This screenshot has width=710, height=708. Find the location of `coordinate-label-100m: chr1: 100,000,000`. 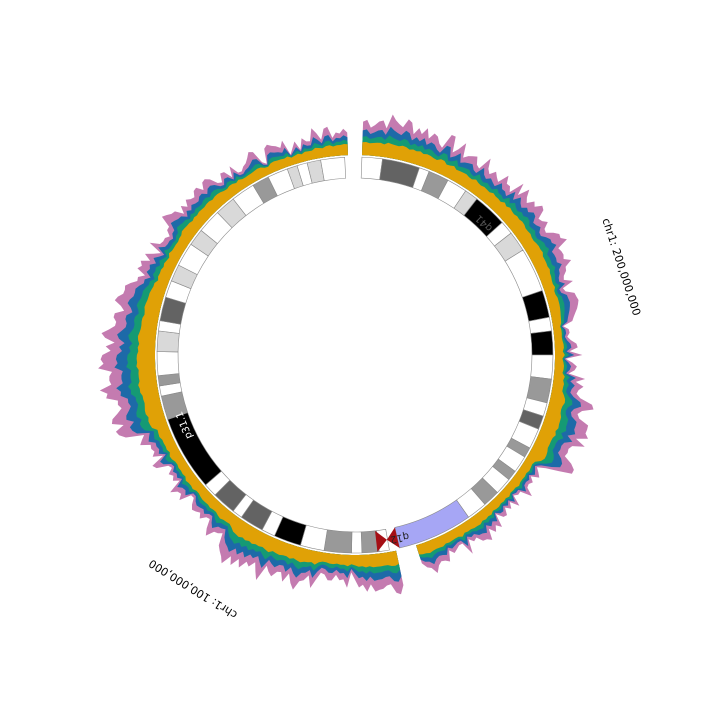

coordinate-label-100m: chr1: 100,000,000 is located at coordinates (193, 589).